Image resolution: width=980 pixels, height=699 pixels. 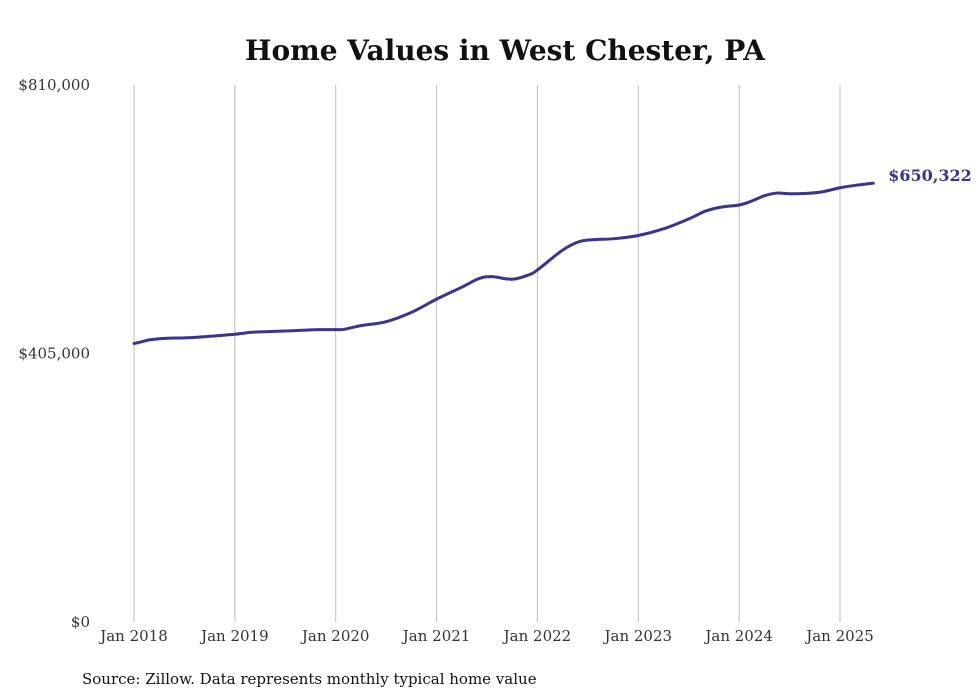 What do you see at coordinates (930, 175) in the screenshot?
I see `end-value-label: $650,322` at bounding box center [930, 175].